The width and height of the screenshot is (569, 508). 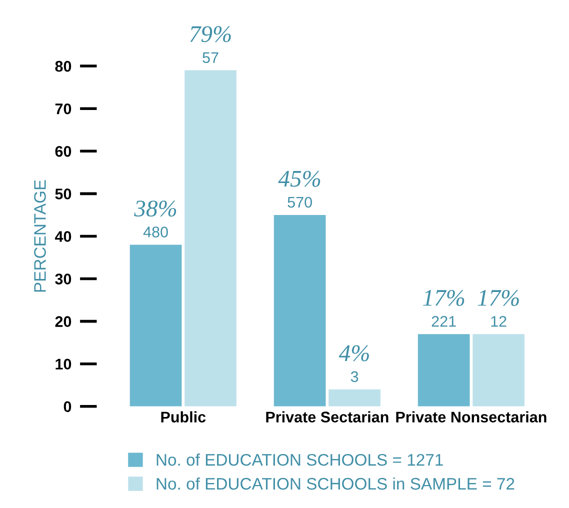 I want to click on y-tick-label: 30, so click(x=63, y=279).